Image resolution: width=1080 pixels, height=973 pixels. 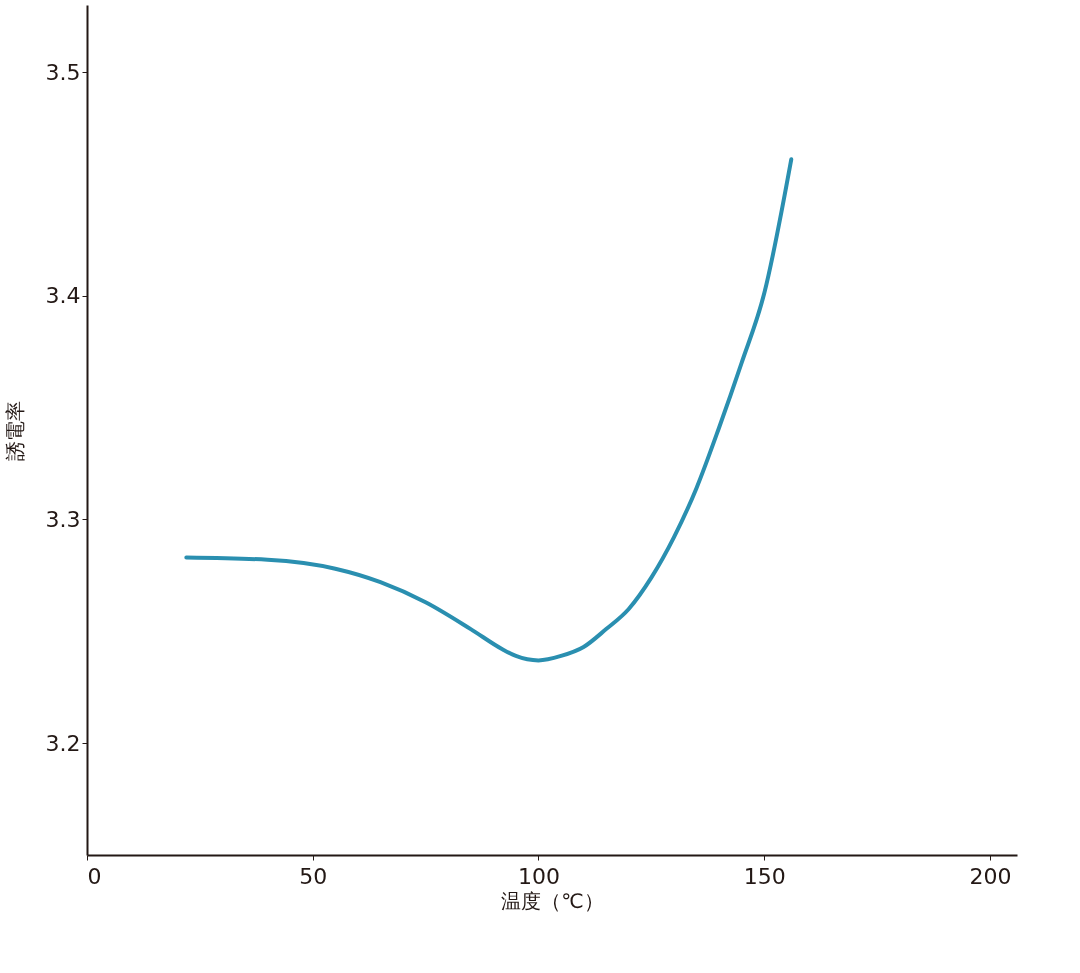 I want to click on x-tick-label: 150, so click(x=764, y=876).